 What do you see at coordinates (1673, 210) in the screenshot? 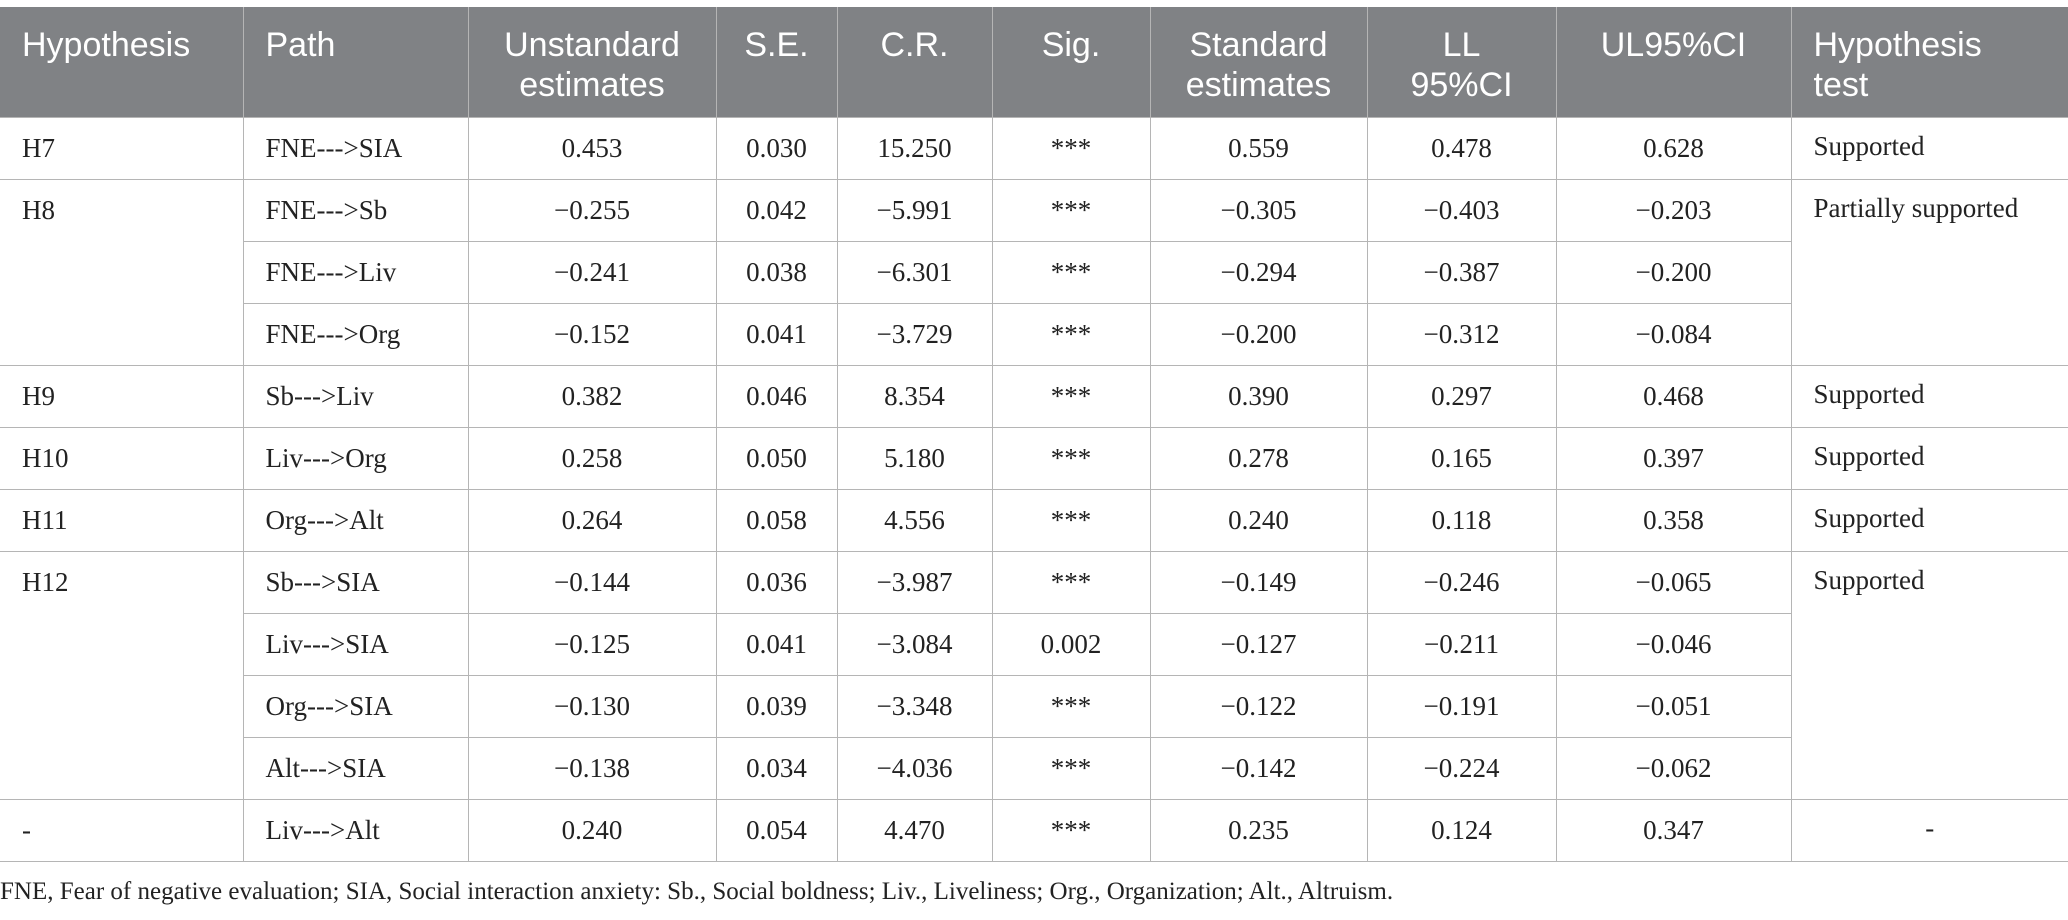
I see `cell-ul: −0.203` at bounding box center [1673, 210].